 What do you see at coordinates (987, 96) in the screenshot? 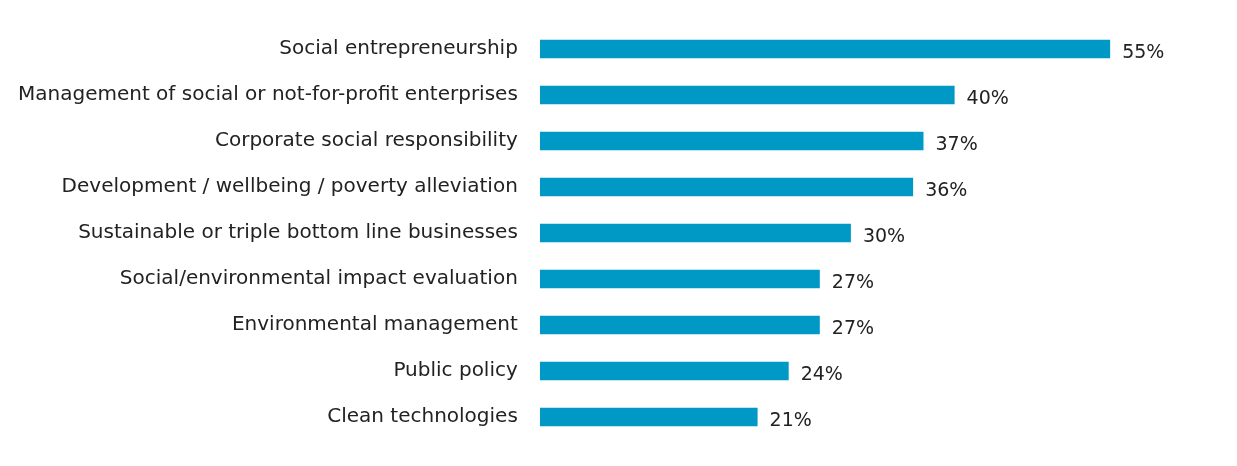
I see `data-label: 40%` at bounding box center [987, 96].